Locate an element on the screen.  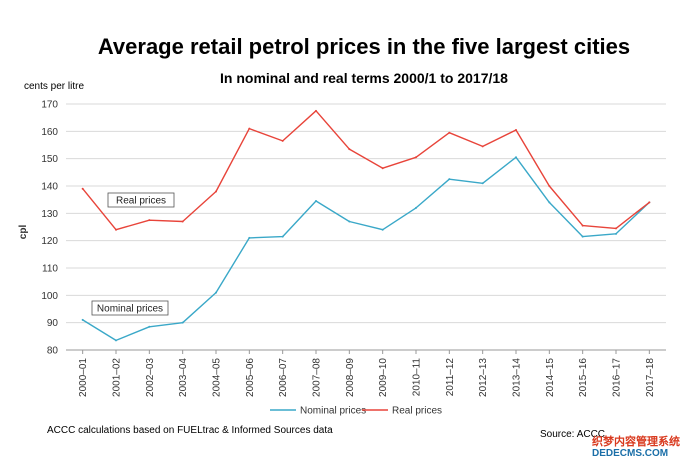
annotation-label: Real prices is located at coordinates (141, 201).